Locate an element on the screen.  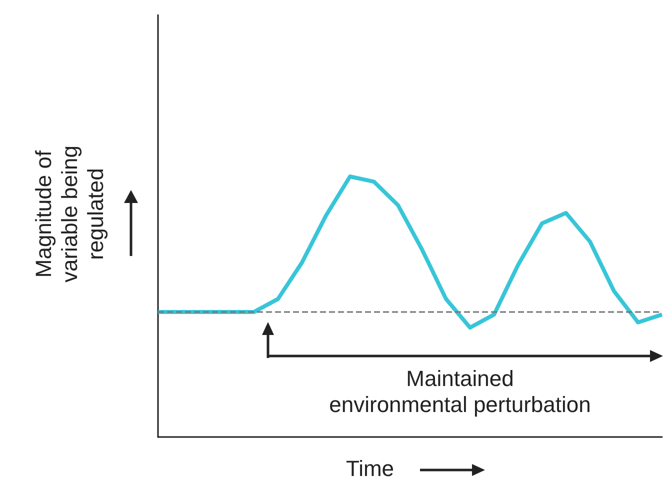
annotation: Maintained environmental perturbation is located at coordinates (460, 392).